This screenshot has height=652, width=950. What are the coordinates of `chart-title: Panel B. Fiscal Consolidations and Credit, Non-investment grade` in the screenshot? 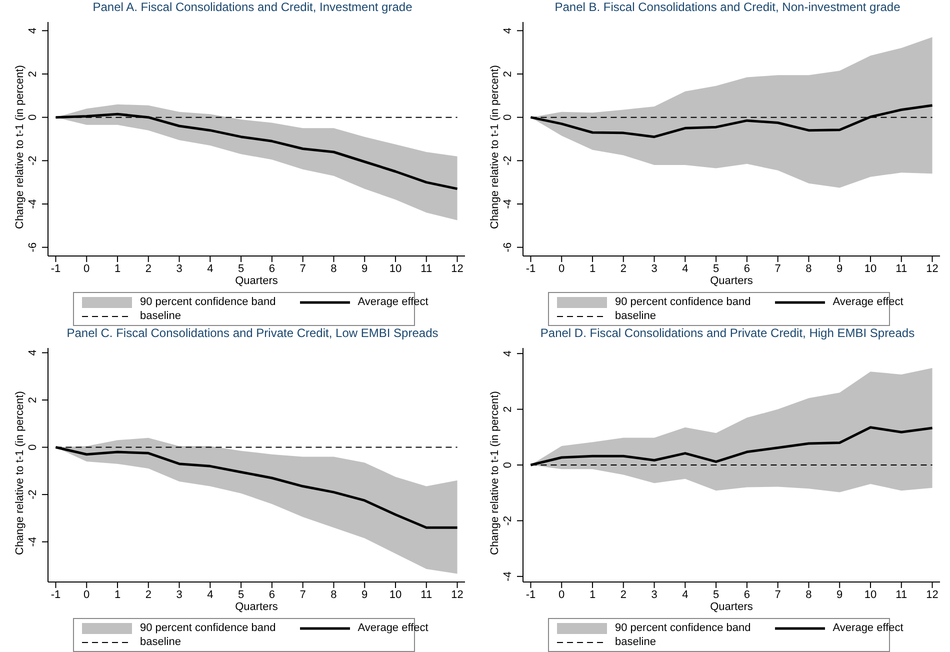 It's located at (728, 8).